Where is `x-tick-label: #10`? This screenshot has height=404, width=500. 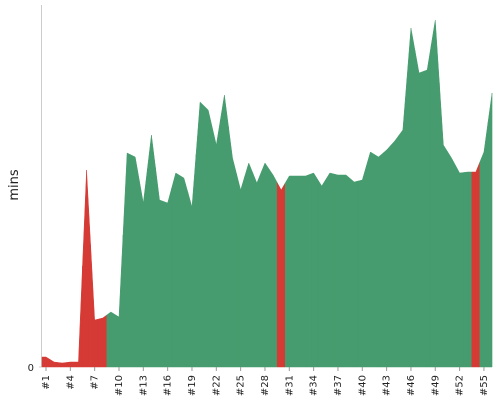
x-tick-label: #10 is located at coordinates (119, 385).